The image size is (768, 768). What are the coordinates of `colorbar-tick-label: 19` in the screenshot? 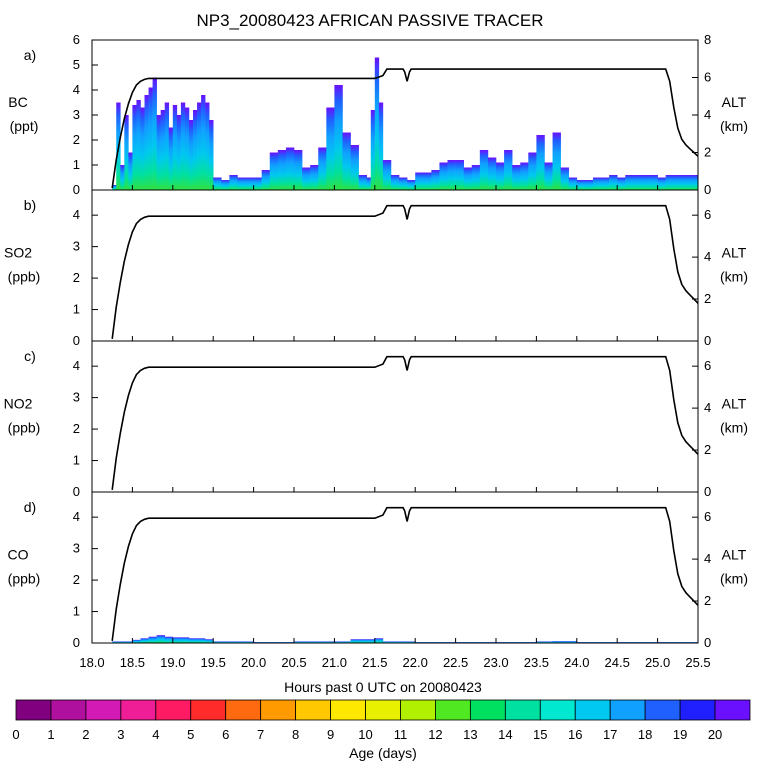 It's located at (680, 734).